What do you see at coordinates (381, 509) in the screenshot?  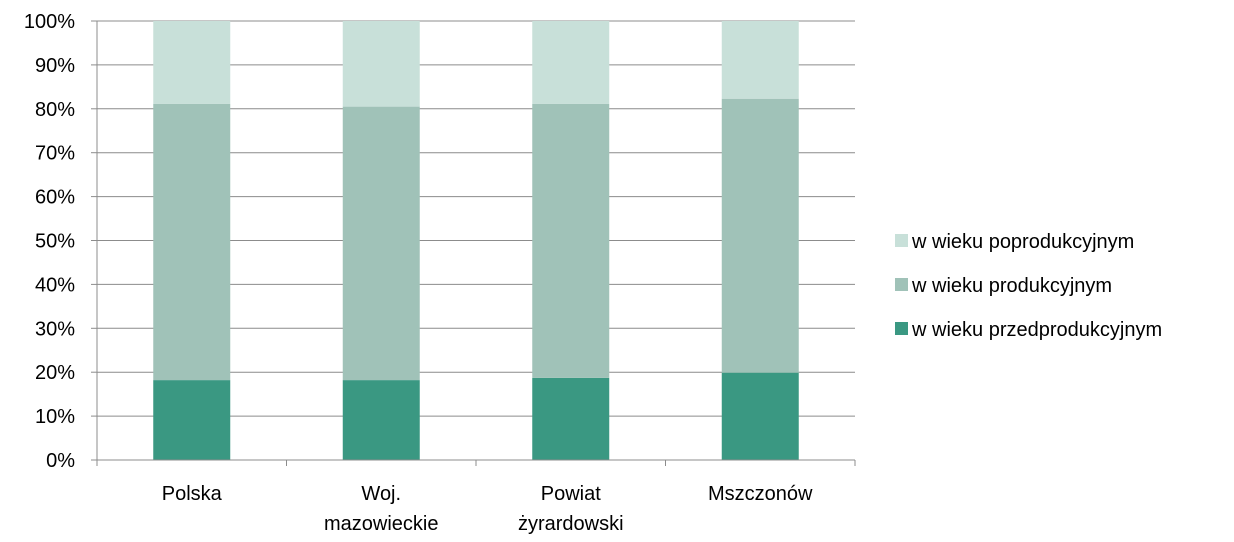 I see `x-category-label: Woj. mazowieckie` at bounding box center [381, 509].